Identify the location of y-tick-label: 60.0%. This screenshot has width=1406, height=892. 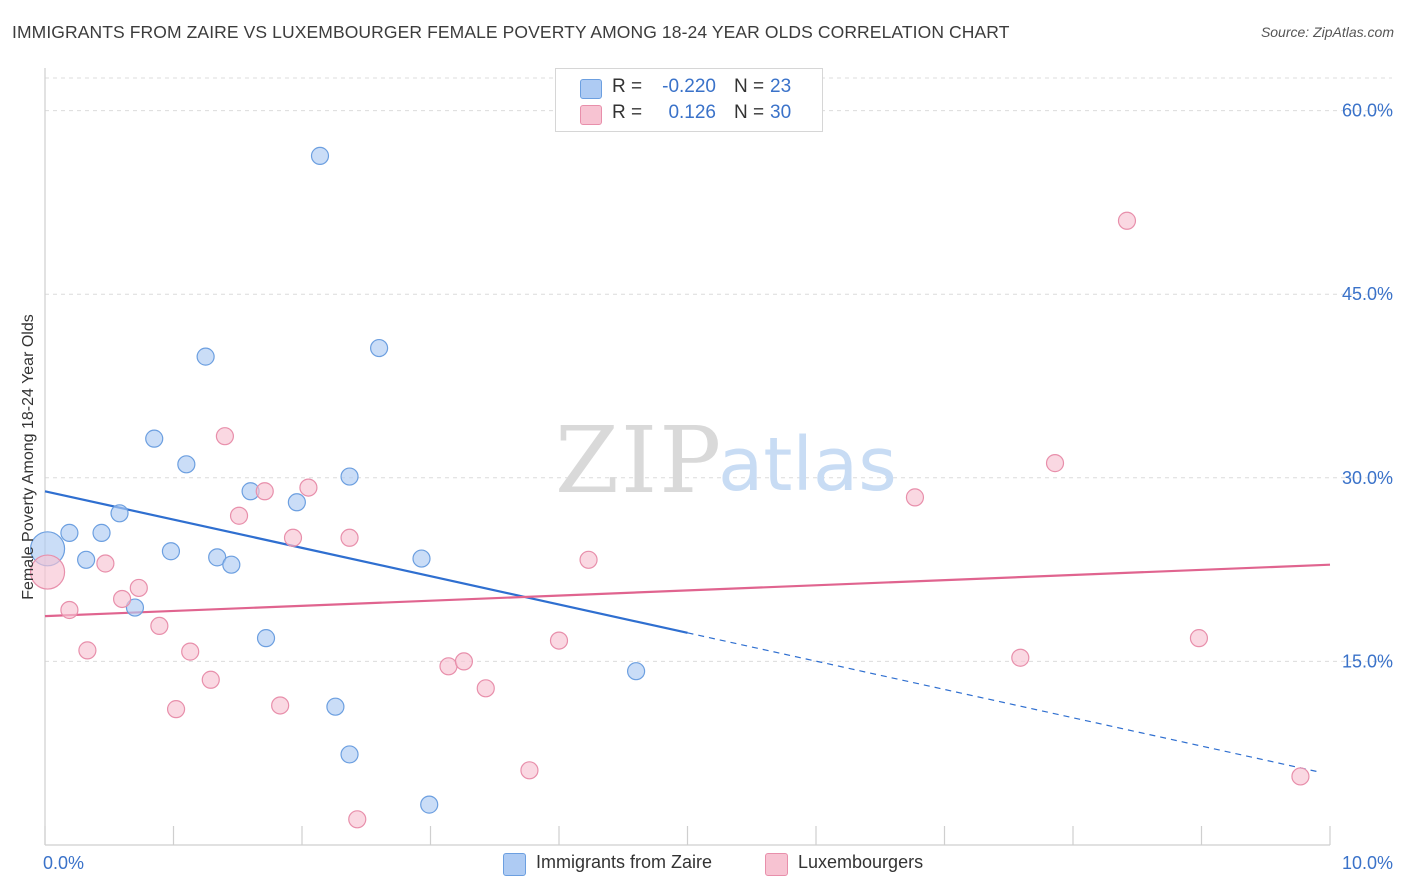
(1367, 111).